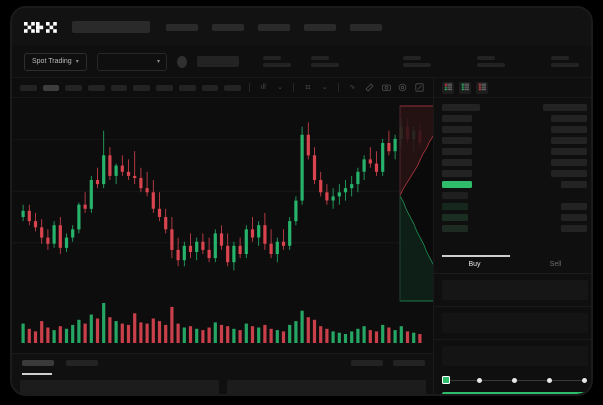 The image size is (603, 405). What do you see at coordinates (515, 323) in the screenshot?
I see `order-amount-input` at bounding box center [515, 323].